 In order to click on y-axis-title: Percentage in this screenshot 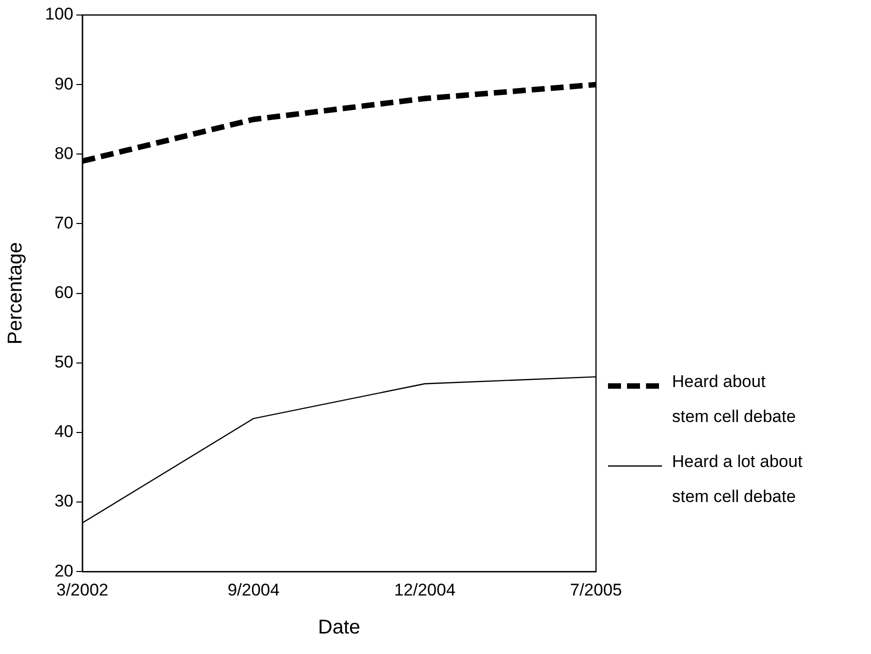, I will do `click(15, 293)`.